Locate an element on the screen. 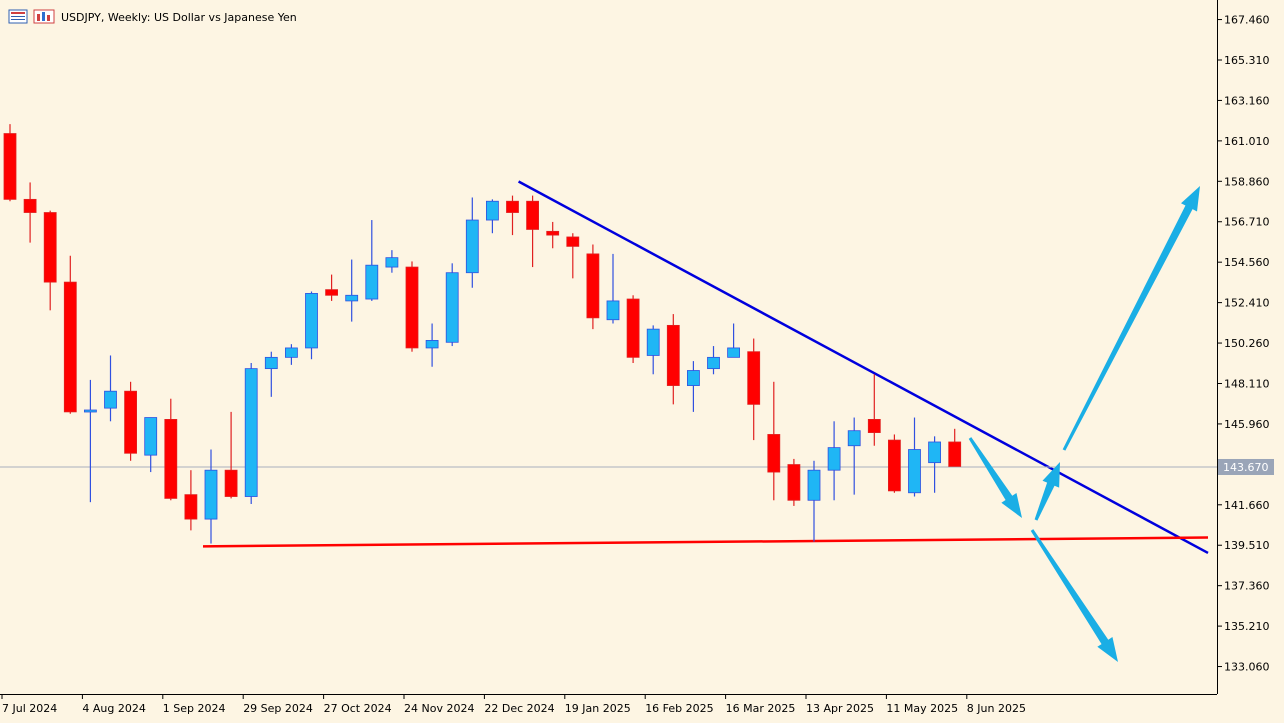 This screenshot has width=1284, height=723. price-tick-label: 141.660 is located at coordinates (1247, 505).